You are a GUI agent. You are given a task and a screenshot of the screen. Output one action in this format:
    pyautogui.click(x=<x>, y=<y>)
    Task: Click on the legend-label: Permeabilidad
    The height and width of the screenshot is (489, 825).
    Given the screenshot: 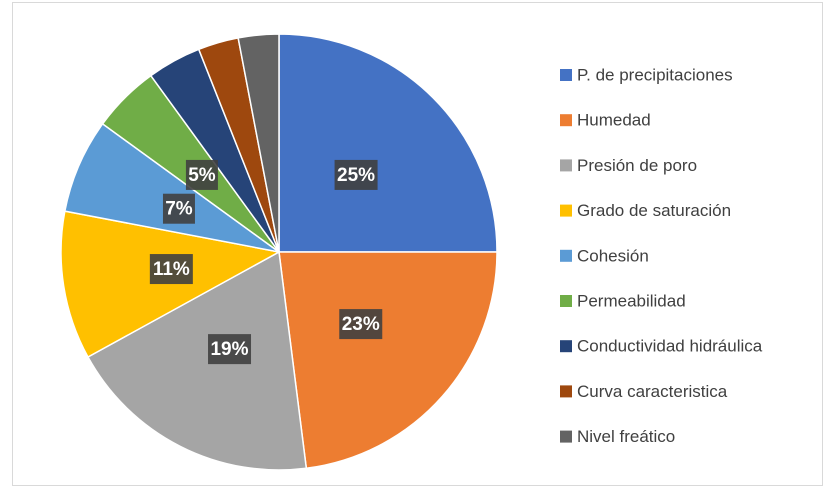 What is the action you would take?
    pyautogui.click(x=631, y=300)
    